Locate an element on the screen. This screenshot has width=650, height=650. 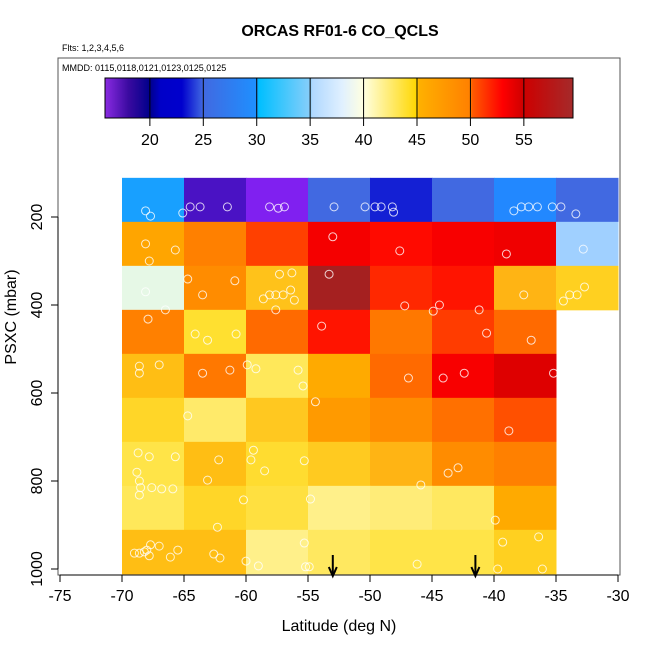
dates-subtitle: MMDD: 0115,0118,0121,0123,0125,0125 is located at coordinates (144, 68).